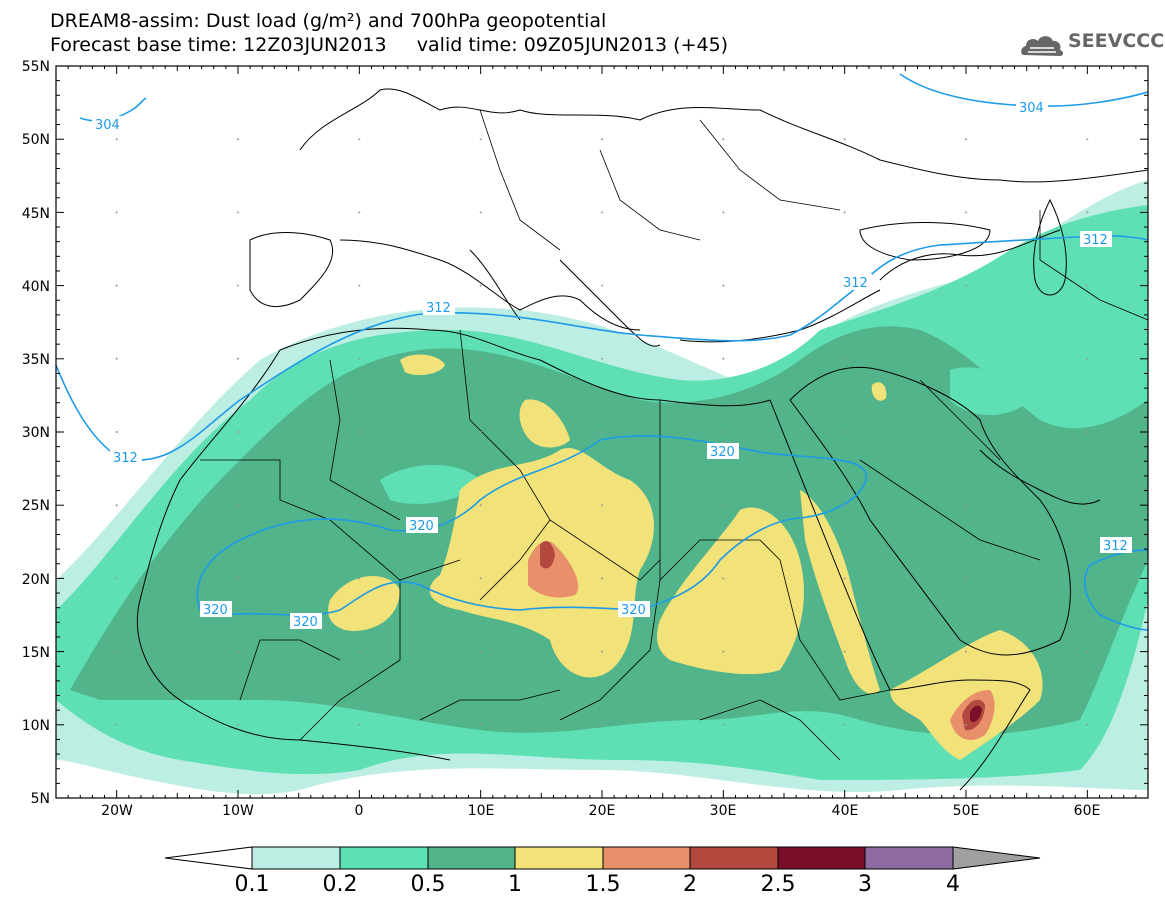 The width and height of the screenshot is (1165, 907). Describe the element at coordinates (428, 884) in the screenshot. I see `colorbar-label: 0.5` at that location.